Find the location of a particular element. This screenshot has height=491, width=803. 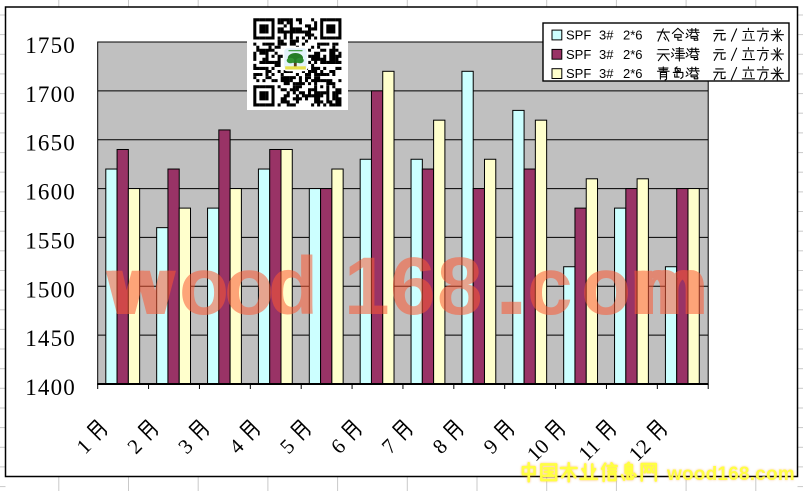

svg-text: m is located at coordinates (672, 286).